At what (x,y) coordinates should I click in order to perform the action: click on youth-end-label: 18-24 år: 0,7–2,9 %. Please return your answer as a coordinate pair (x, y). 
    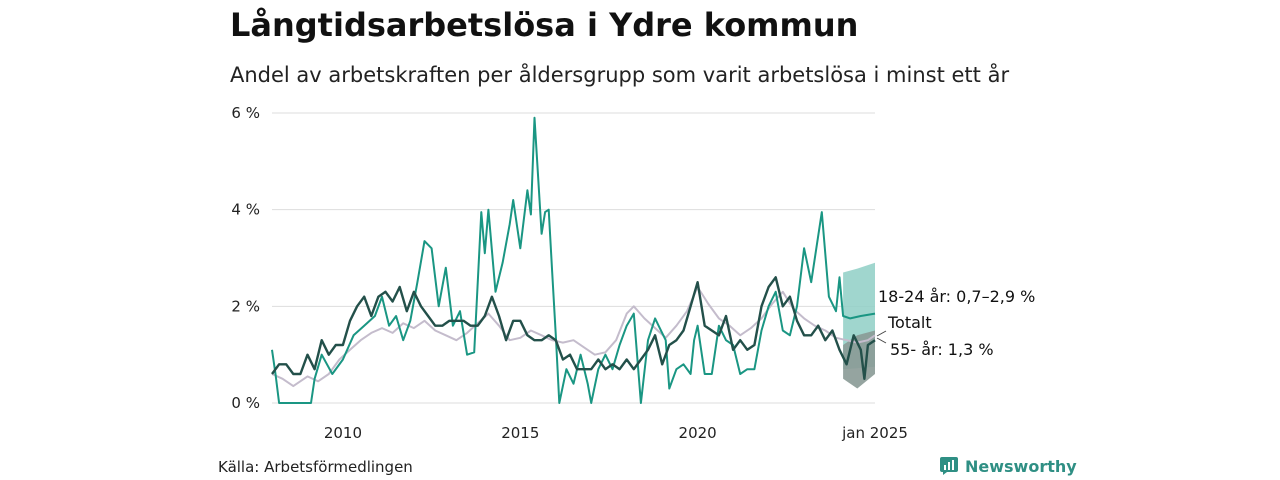
    Looking at the image, I should click on (956, 296).